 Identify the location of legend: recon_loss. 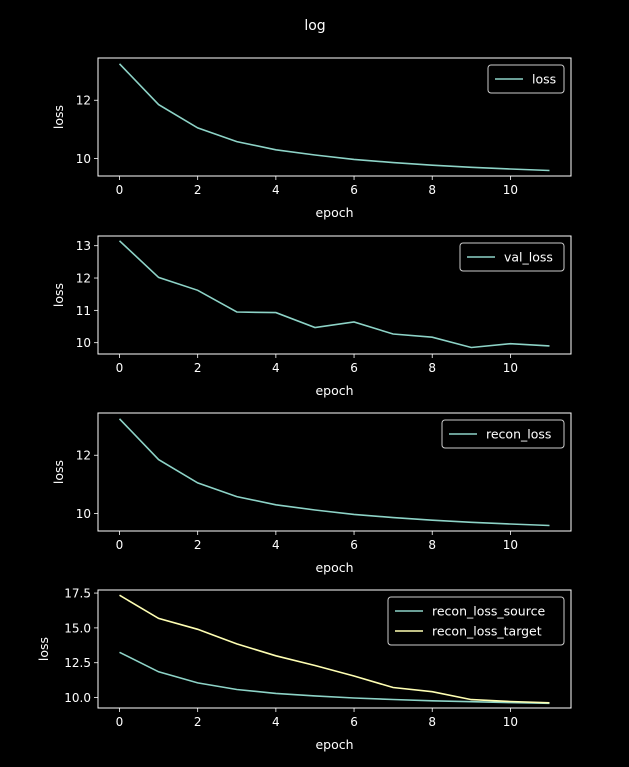
(503, 434).